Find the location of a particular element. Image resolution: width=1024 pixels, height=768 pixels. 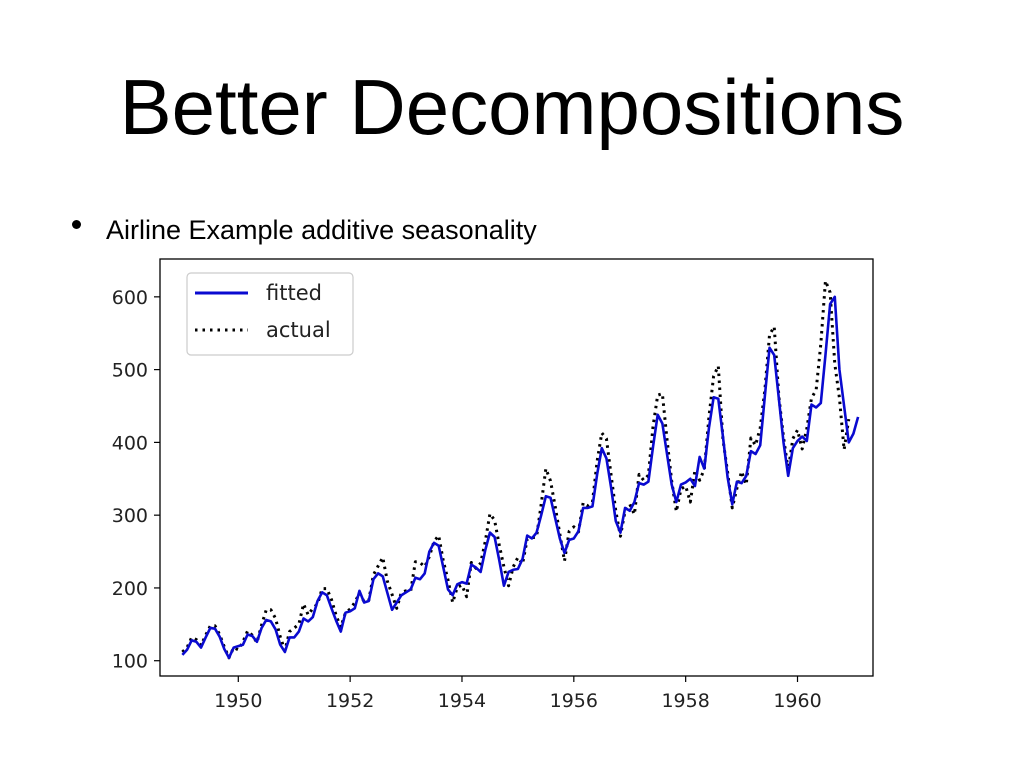

y-tick-label: 400 is located at coordinates (130, 443).